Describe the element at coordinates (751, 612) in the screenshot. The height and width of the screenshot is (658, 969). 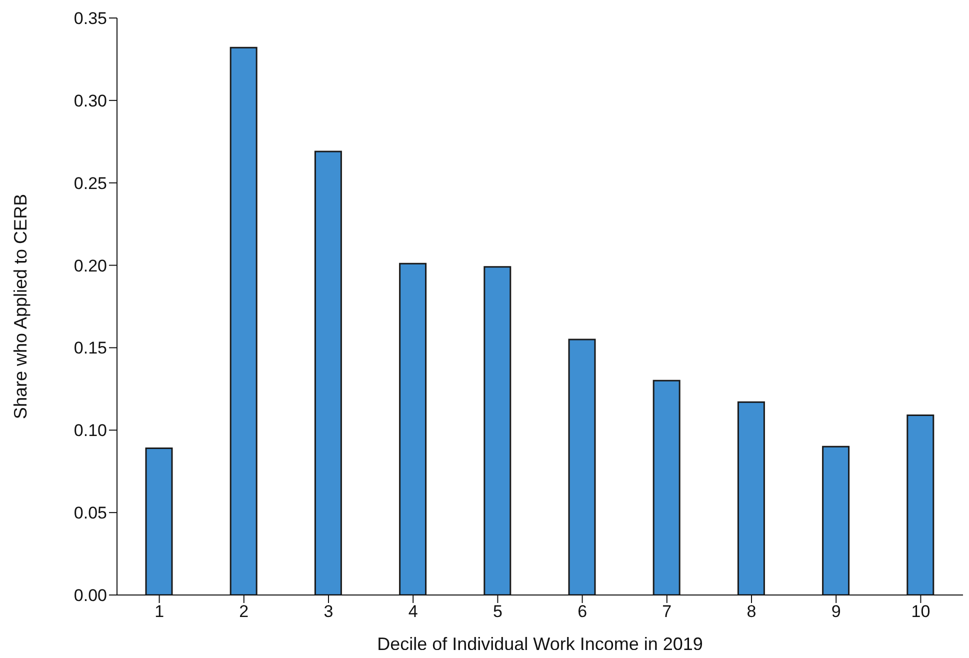
I see `x-tick-label: 8` at that location.